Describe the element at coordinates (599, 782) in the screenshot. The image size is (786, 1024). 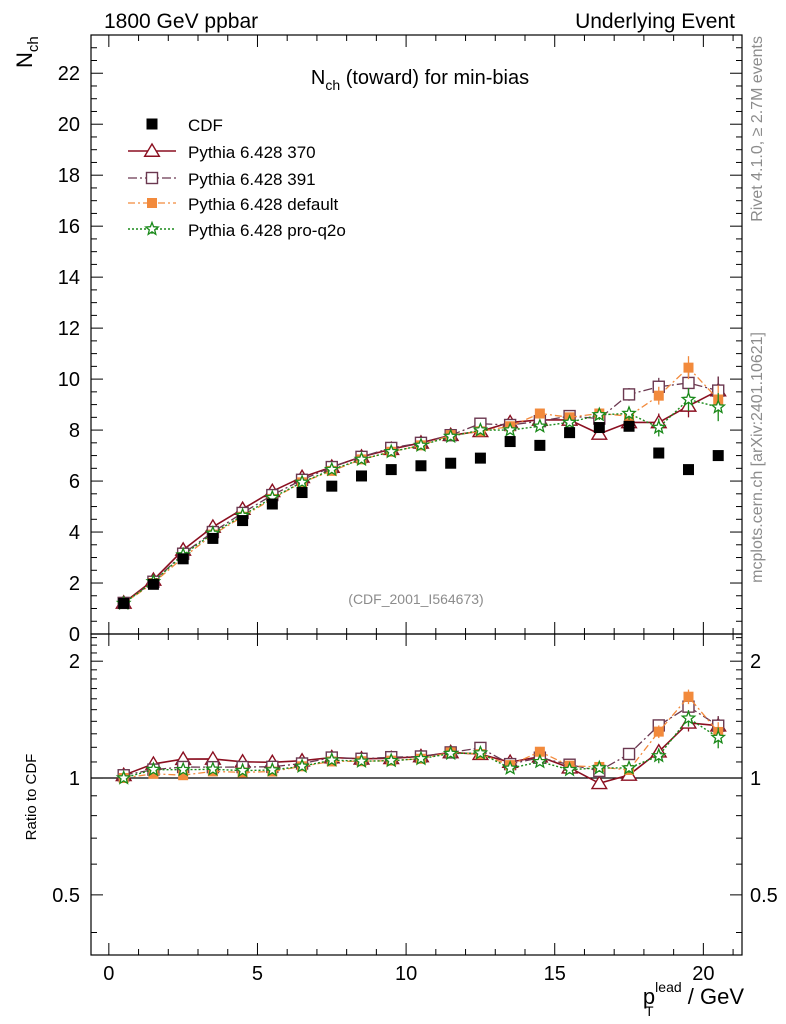
I see `series-1-ratio-point` at that location.